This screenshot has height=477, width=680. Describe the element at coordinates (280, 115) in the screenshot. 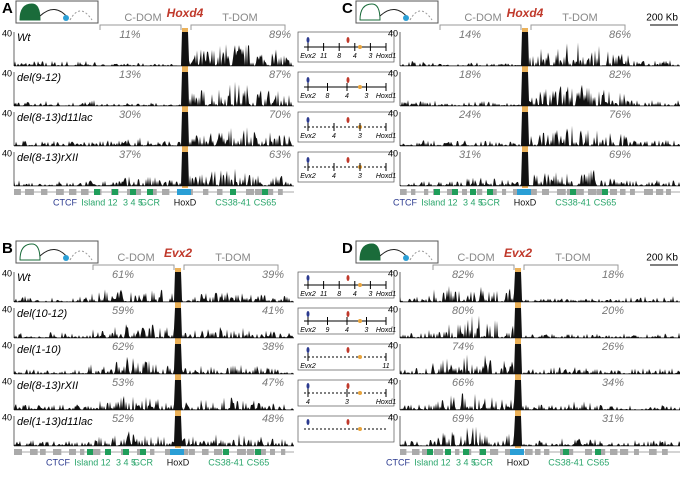

I see `t-dom-percent: 70%` at that location.